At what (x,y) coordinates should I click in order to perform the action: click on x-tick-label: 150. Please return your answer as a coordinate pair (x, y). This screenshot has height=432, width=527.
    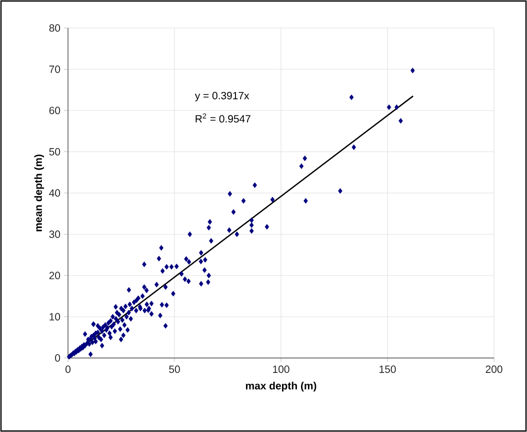
    Looking at the image, I should click on (388, 369).